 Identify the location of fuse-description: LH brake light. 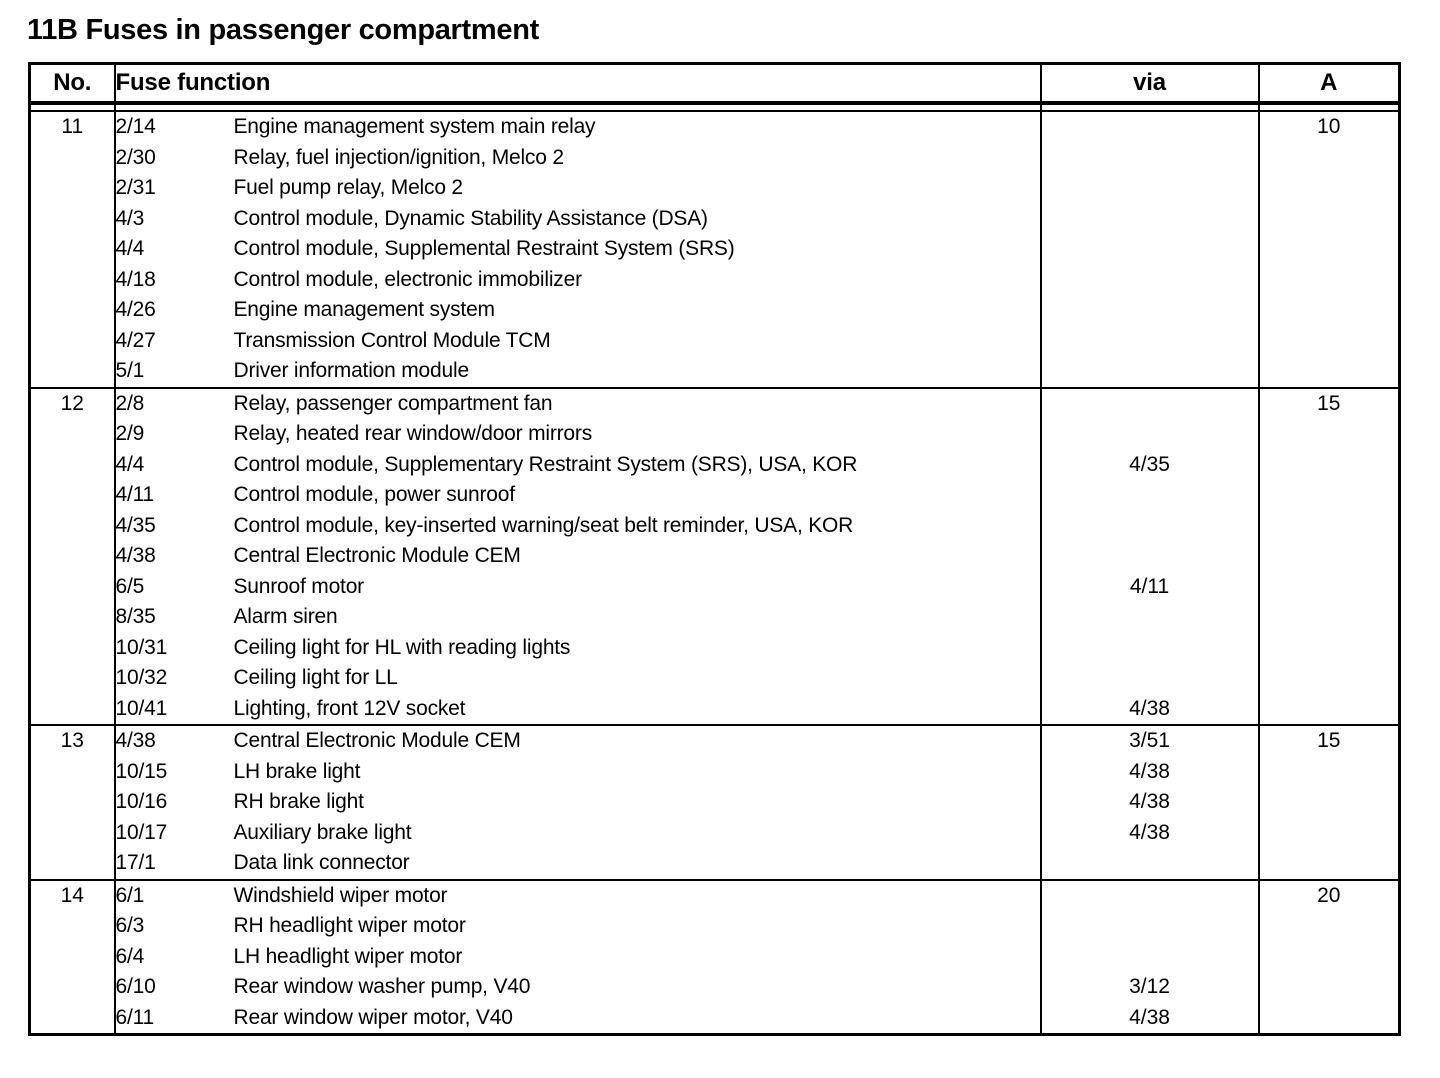
(297, 771).